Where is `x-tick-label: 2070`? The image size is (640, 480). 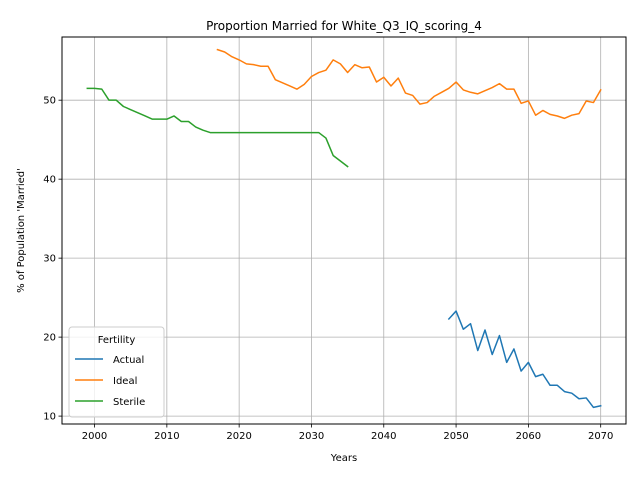 x-tick-label: 2070 is located at coordinates (600, 436).